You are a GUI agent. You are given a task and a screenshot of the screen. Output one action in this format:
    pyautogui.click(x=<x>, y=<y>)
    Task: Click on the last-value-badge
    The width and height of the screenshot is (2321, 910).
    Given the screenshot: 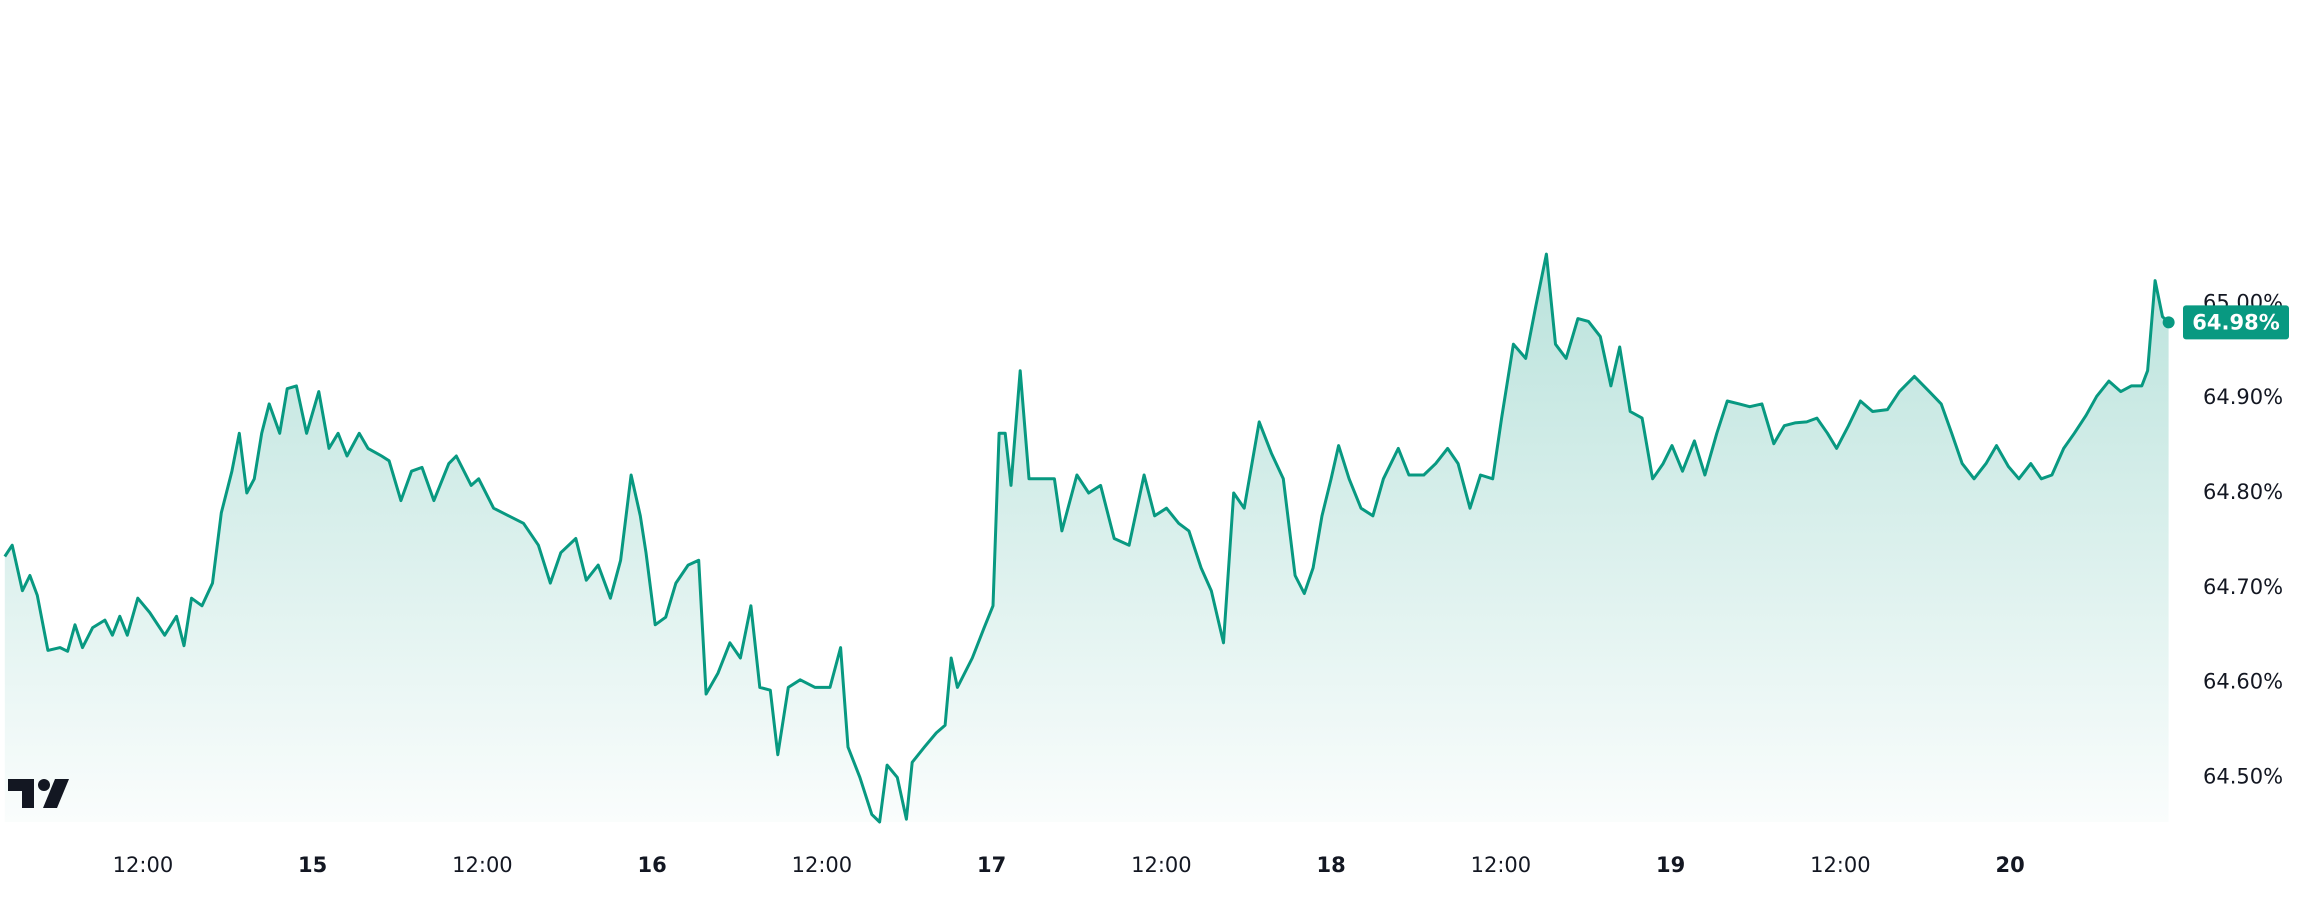 What is the action you would take?
    pyautogui.click(x=2236, y=322)
    